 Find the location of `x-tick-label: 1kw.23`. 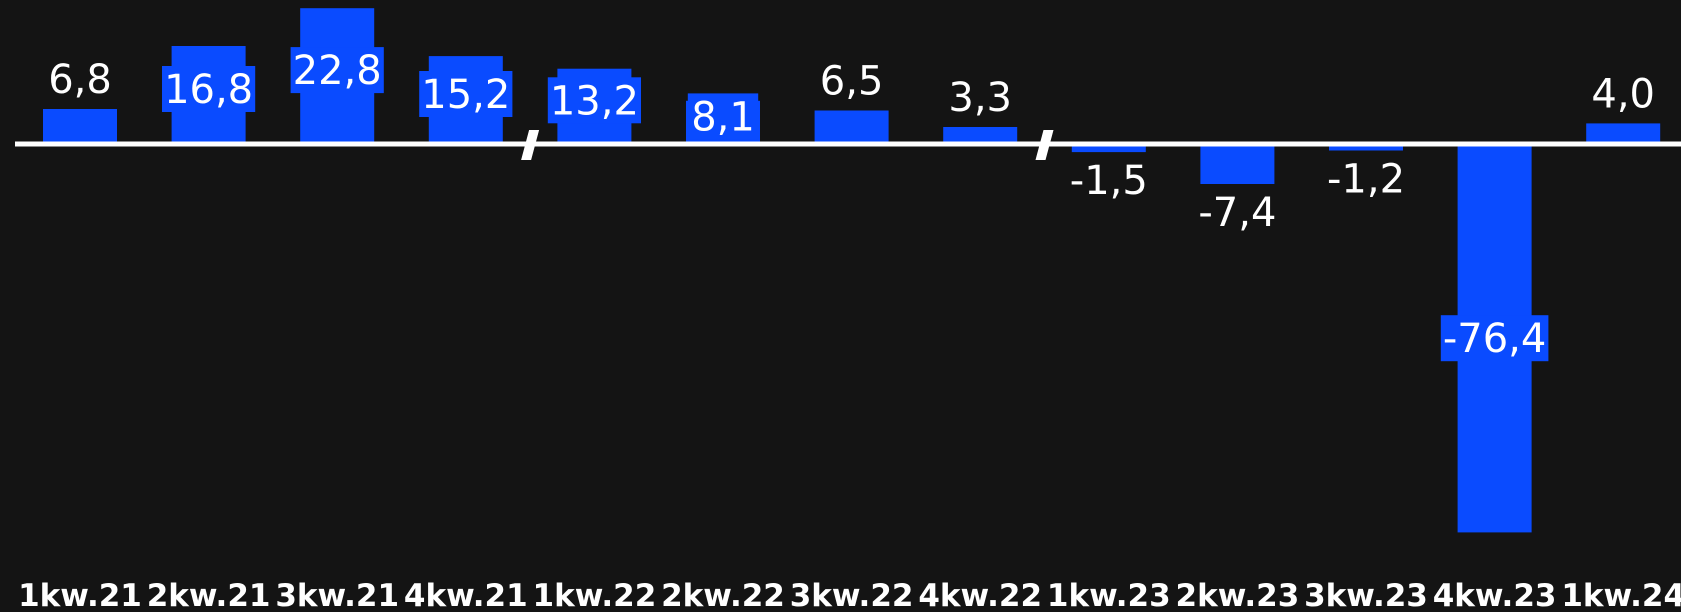

x-tick-label: 1kw.23 is located at coordinates (1109, 595).